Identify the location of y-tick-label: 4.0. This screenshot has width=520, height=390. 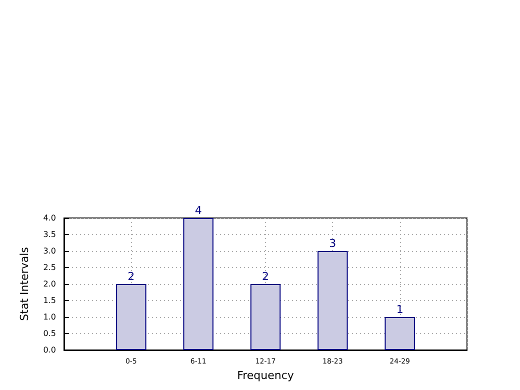
(49, 218).